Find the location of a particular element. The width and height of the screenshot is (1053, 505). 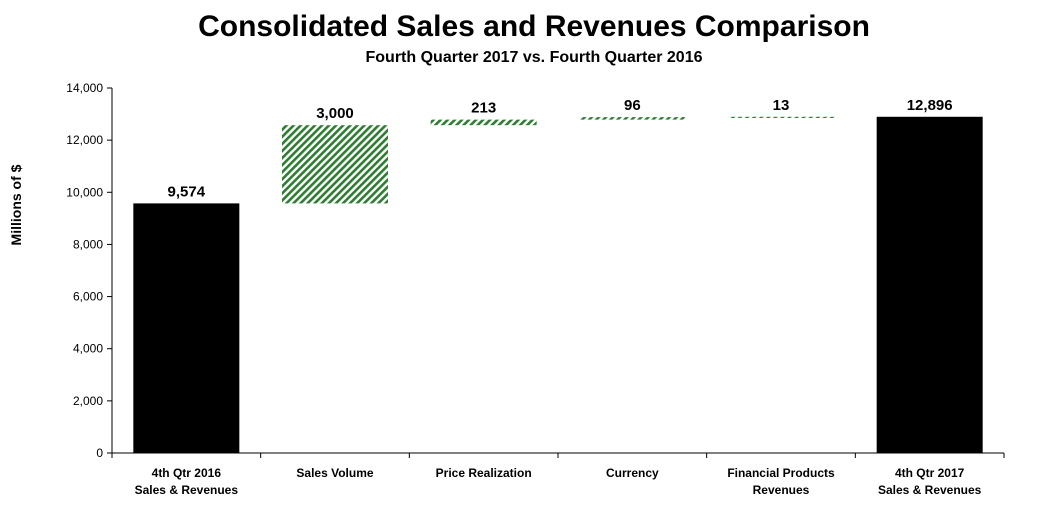

y-tick-label: 4,000 is located at coordinates (88, 349).